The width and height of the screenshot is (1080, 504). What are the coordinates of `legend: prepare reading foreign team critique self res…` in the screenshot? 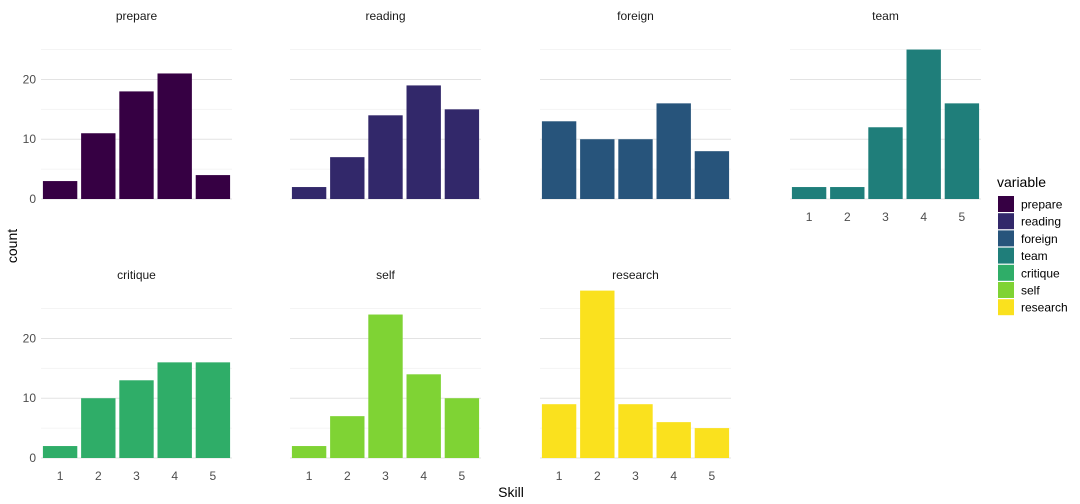 It's located at (1033, 256).